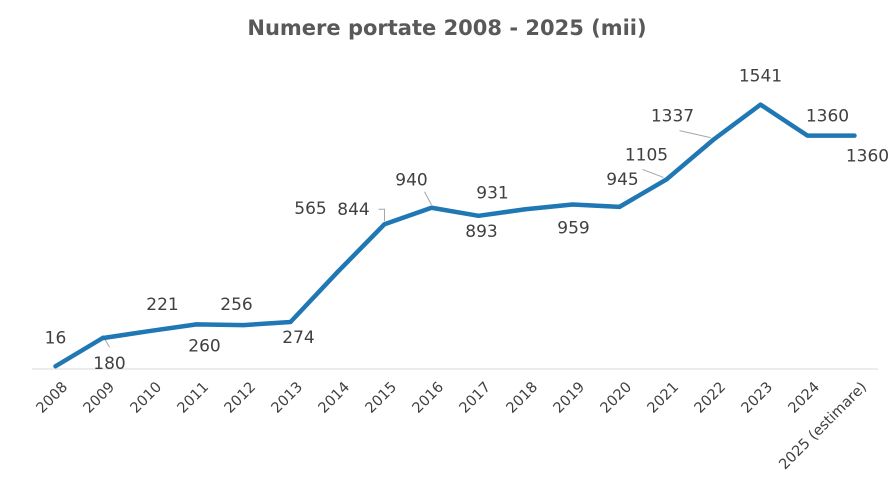 The image size is (894, 499). Describe the element at coordinates (146, 397) in the screenshot. I see `x-tick-label: 2010` at that location.